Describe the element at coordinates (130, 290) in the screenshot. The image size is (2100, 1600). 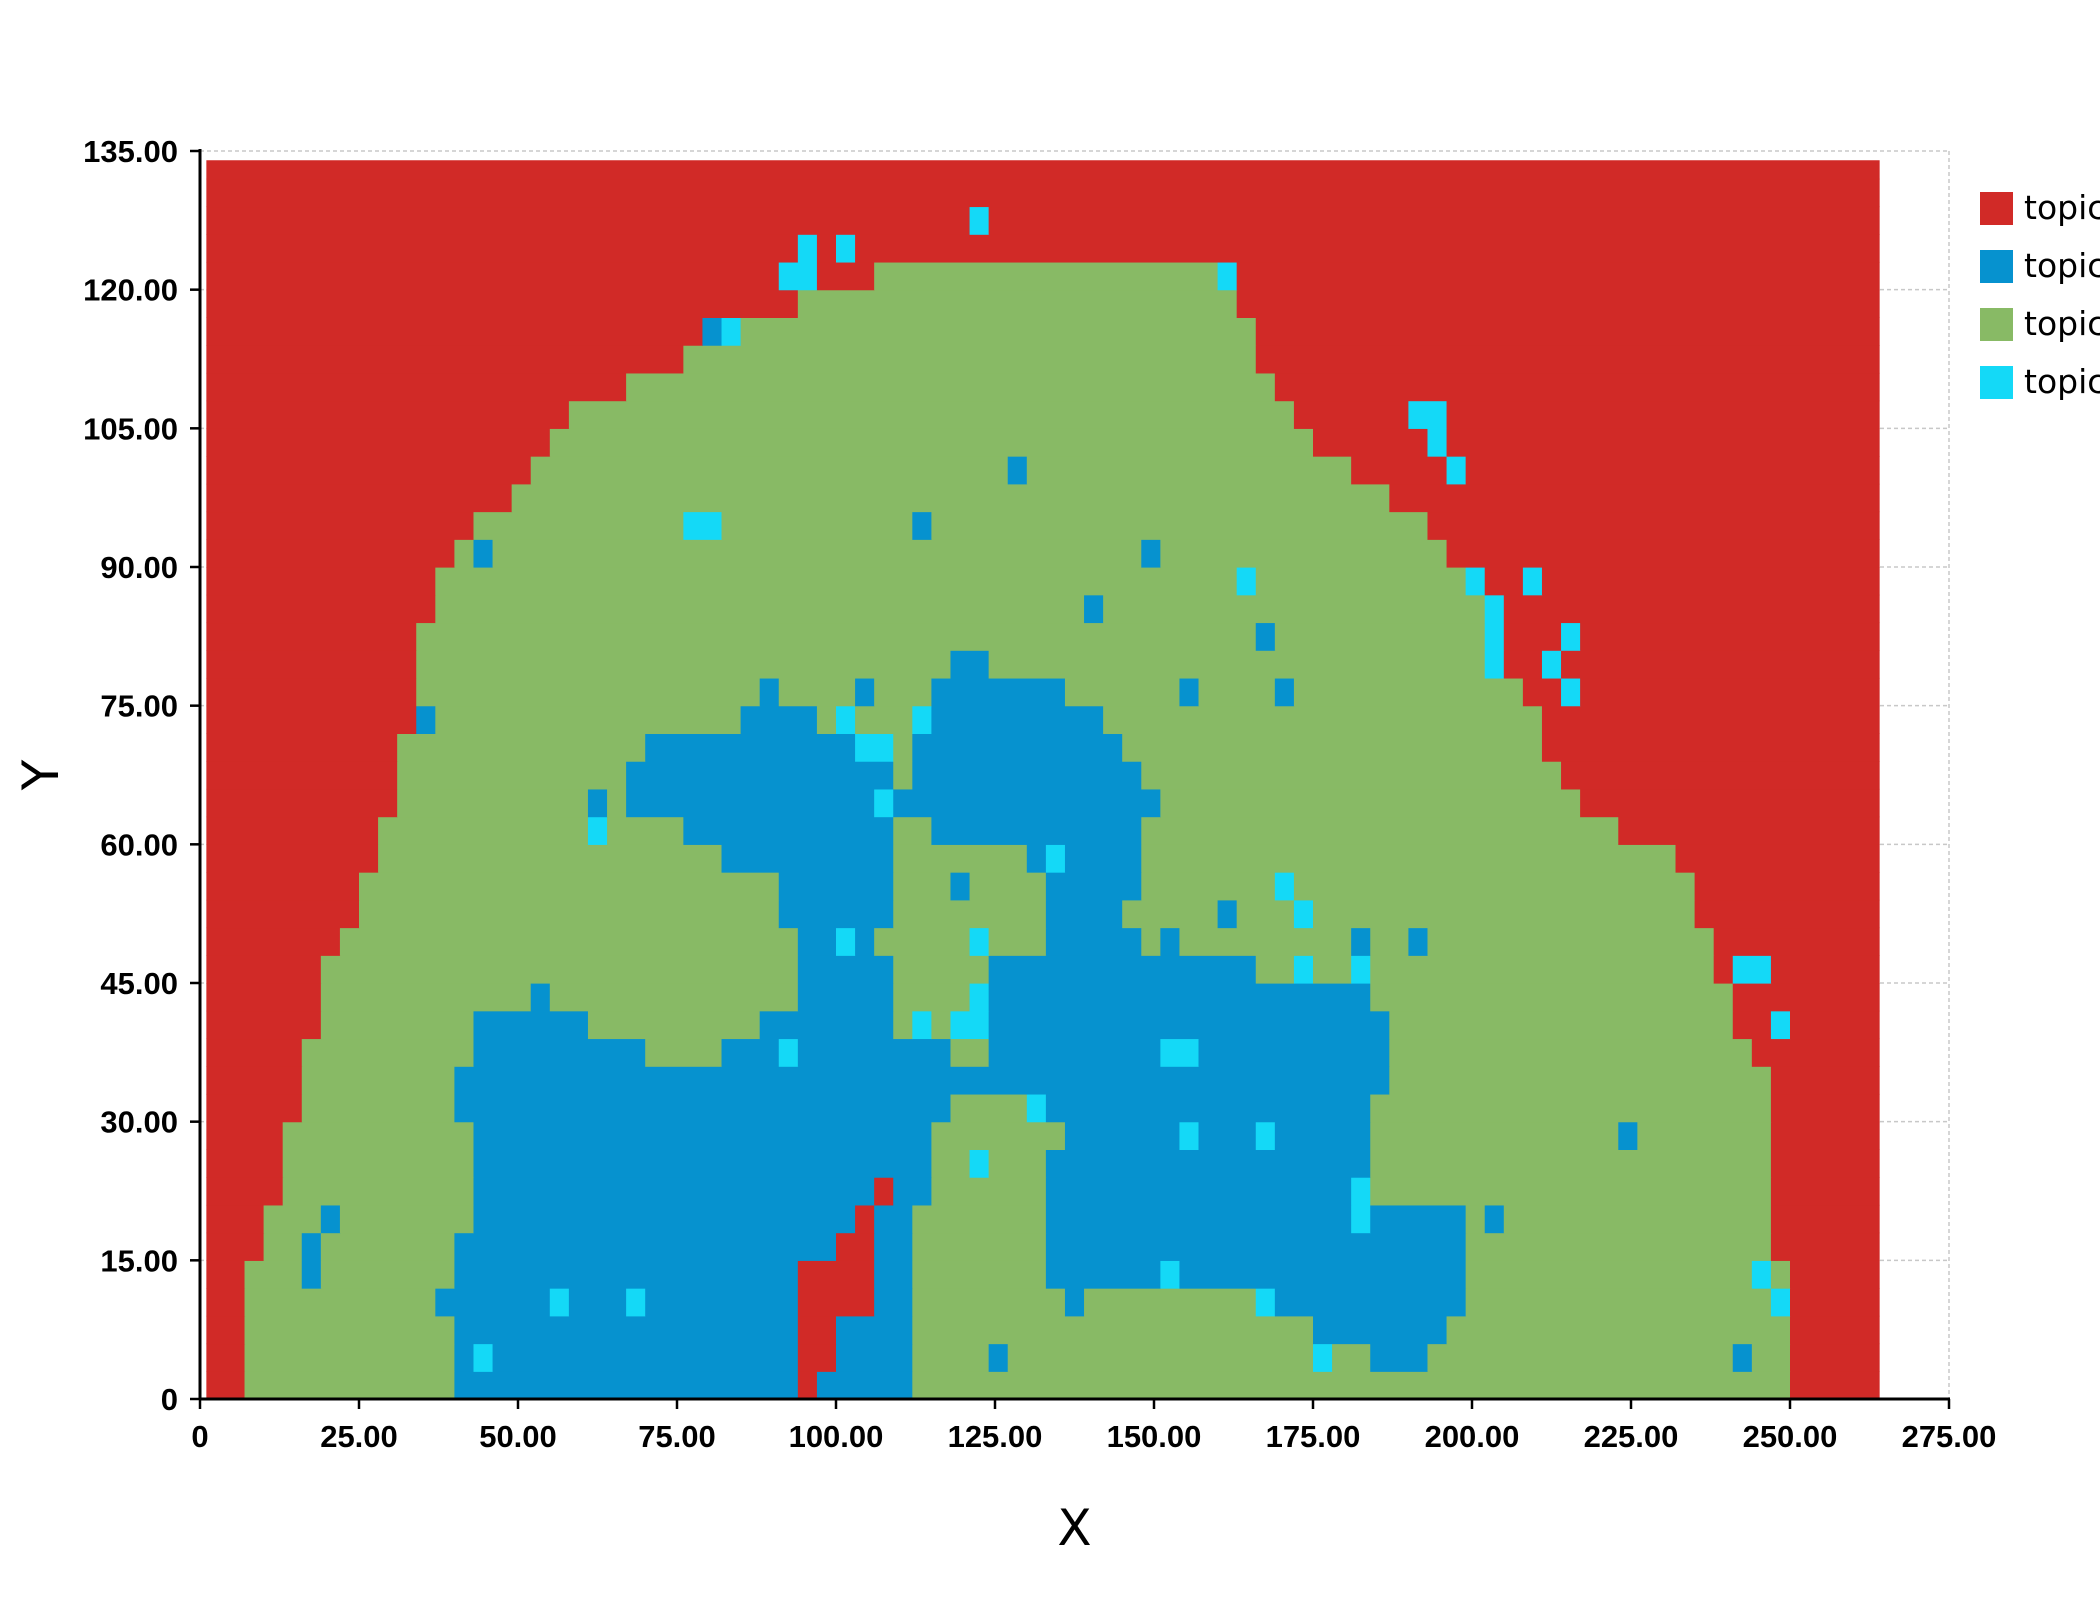
I see `y-tick-label: 120.00` at that location.